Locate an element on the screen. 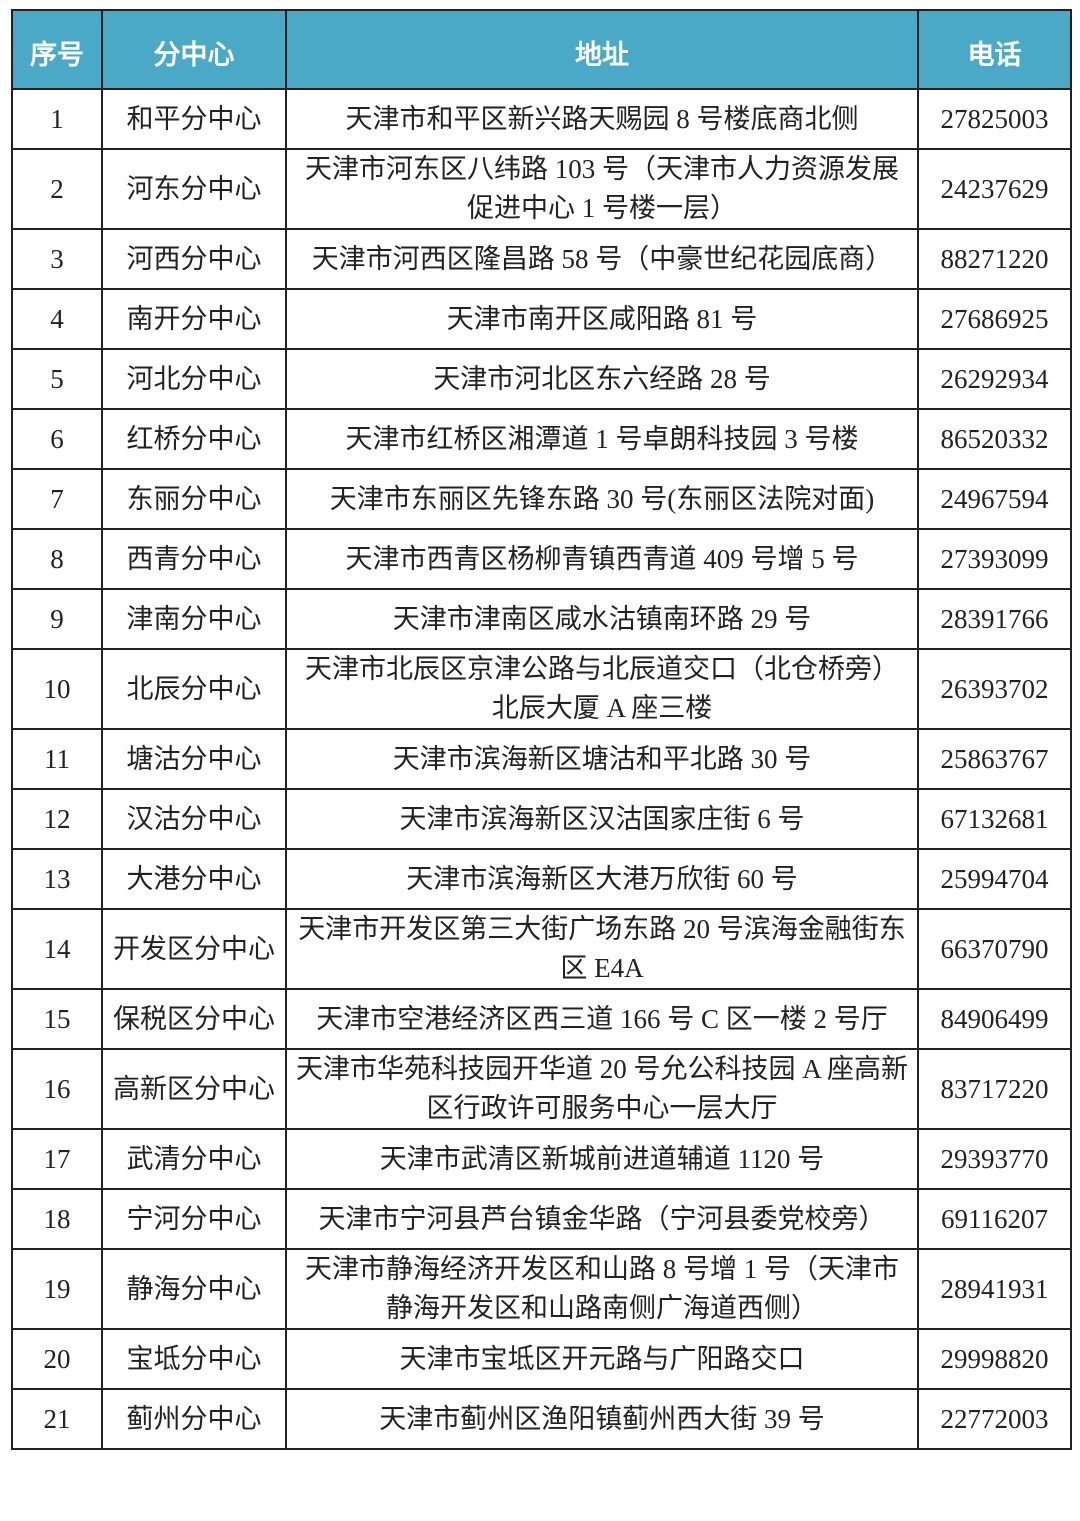 The width and height of the screenshot is (1080, 1521). table-row: 6 红桥分中心 天津市红桥区湘潭道 1 号卓朗科技园 3 号楼 86520332 is located at coordinates (541, 439).